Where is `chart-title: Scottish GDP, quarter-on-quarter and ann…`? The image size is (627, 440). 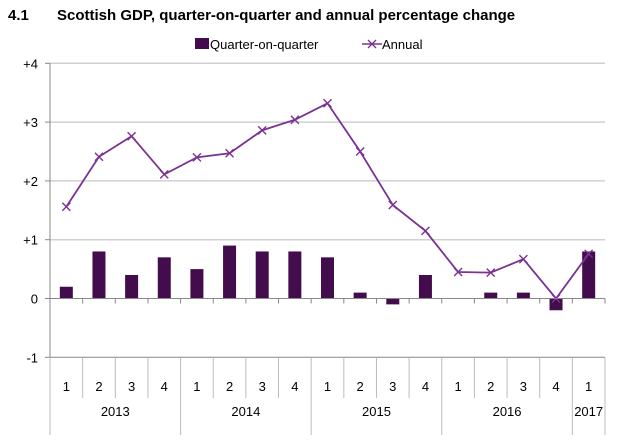 chart-title: Scottish GDP, quarter-on-quarter and ann… is located at coordinates (286, 15).